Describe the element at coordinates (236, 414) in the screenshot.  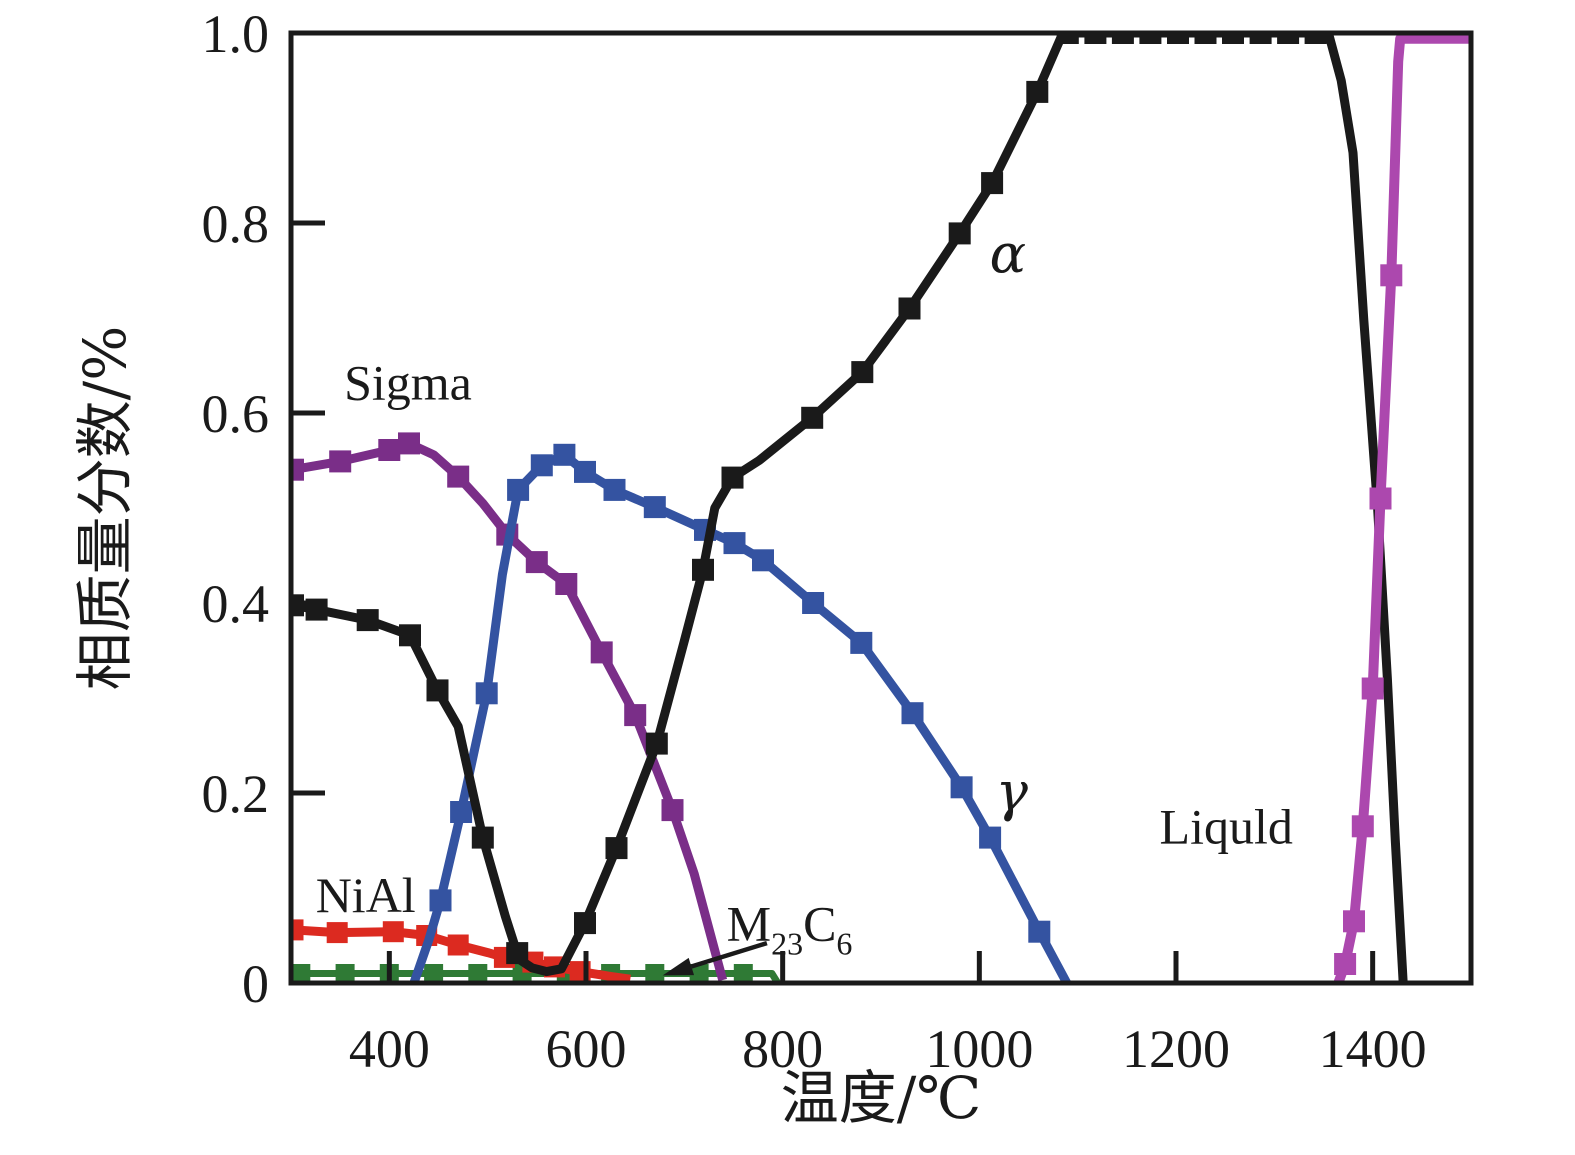
I see `y-tick-label: 0.6` at that location.